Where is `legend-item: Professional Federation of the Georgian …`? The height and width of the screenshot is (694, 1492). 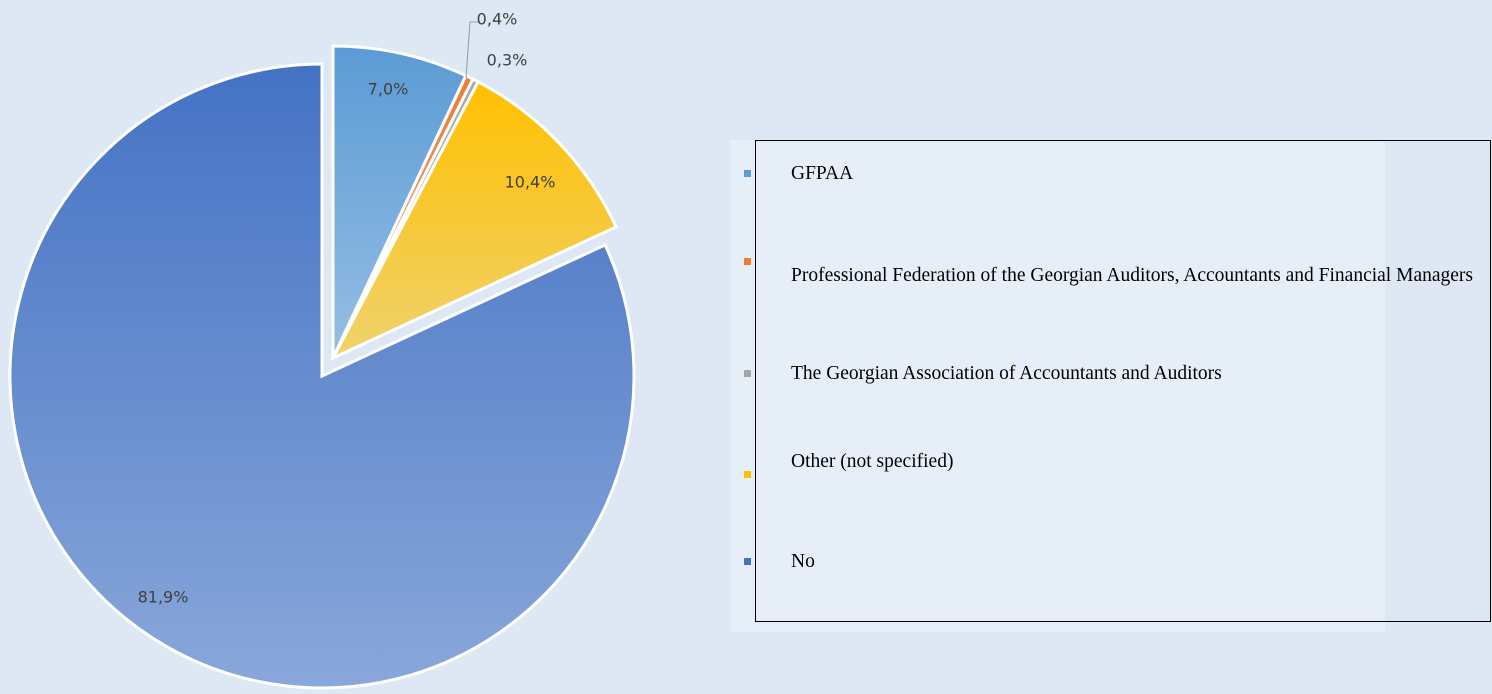
legend-item: Professional Federation of the Georgian … is located at coordinates (1117, 273).